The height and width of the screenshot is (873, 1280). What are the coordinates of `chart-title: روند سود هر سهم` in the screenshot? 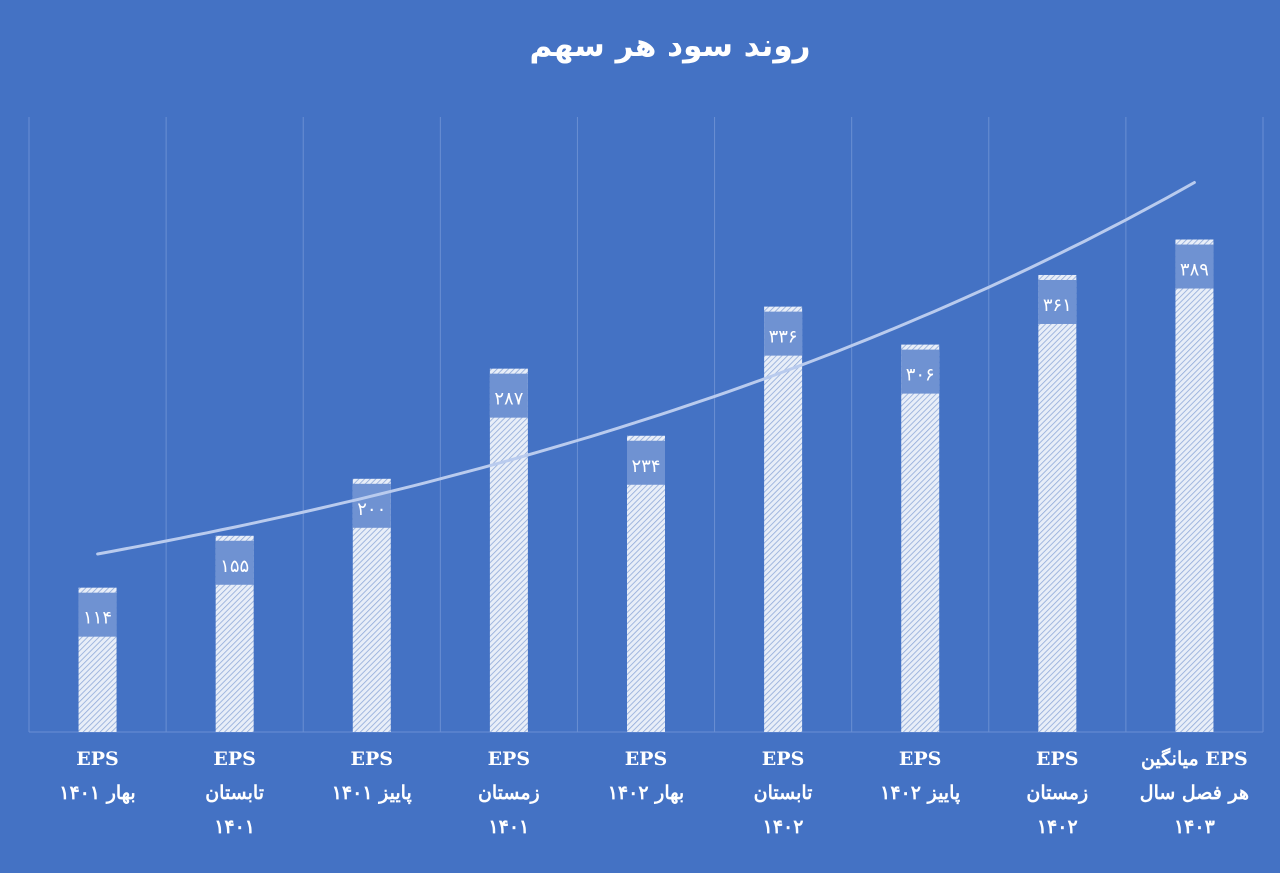 It's located at (670, 46).